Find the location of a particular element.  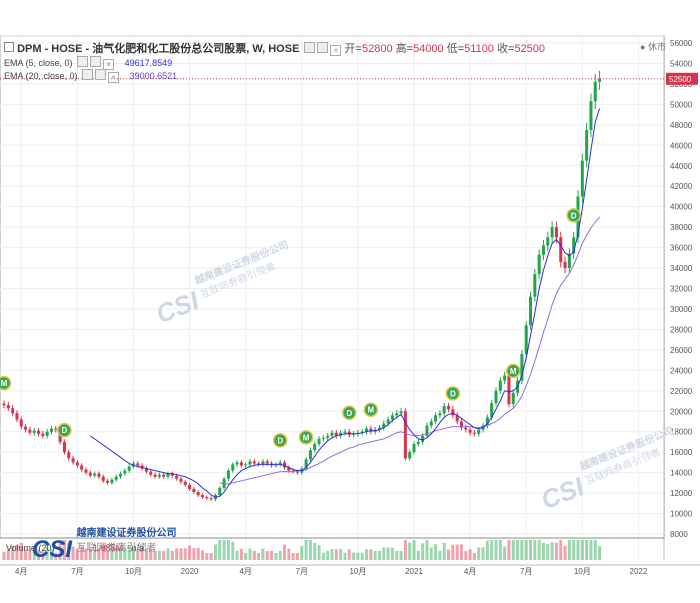

y-tick-label: 16000 is located at coordinates (681, 452).